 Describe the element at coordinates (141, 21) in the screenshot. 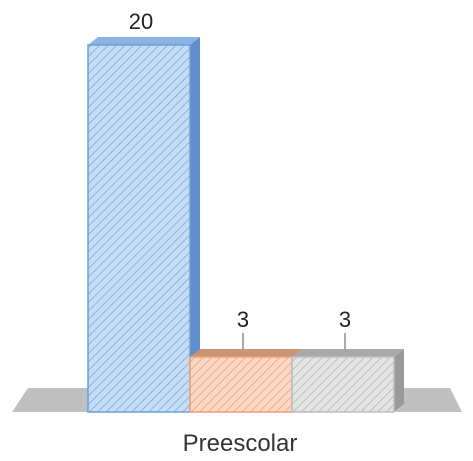

I see `data-label-1: 20` at that location.